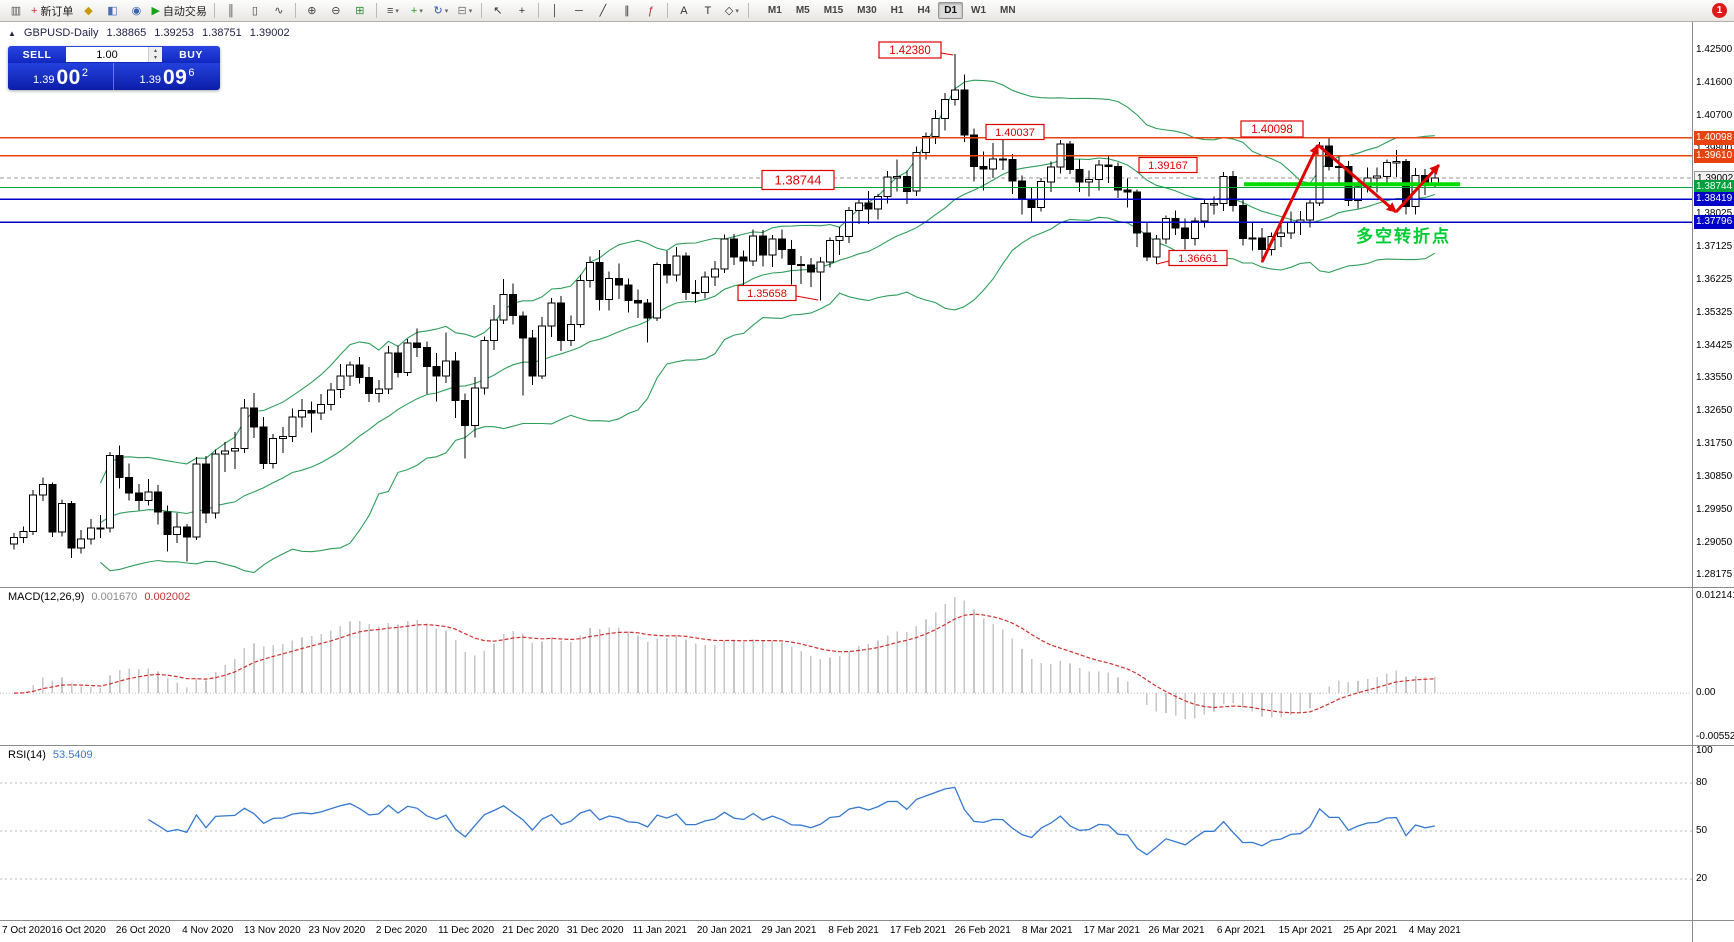 Image resolution: width=1734 pixels, height=942 pixels. What do you see at coordinates (16, 11) in the screenshot?
I see `new-chart-button: ▥` at bounding box center [16, 11].